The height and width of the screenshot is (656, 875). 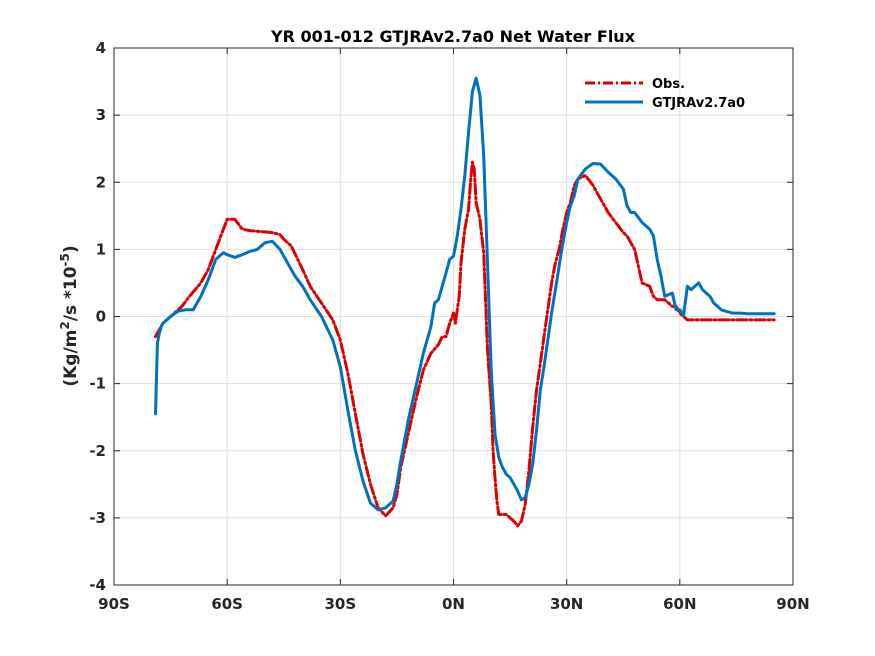 I want to click on legend-label-obs: Obs., so click(x=668, y=84).